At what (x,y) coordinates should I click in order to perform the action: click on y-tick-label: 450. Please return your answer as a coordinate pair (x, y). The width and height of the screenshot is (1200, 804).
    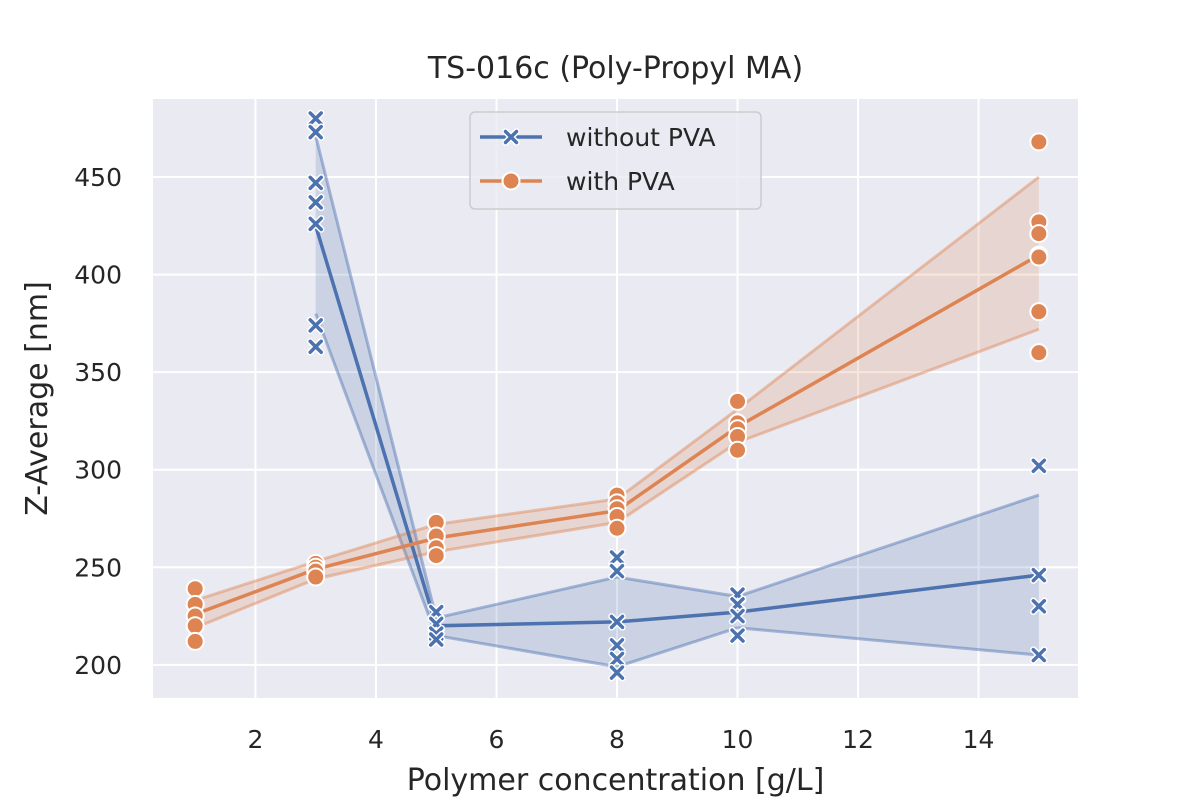
    Looking at the image, I should click on (98, 177).